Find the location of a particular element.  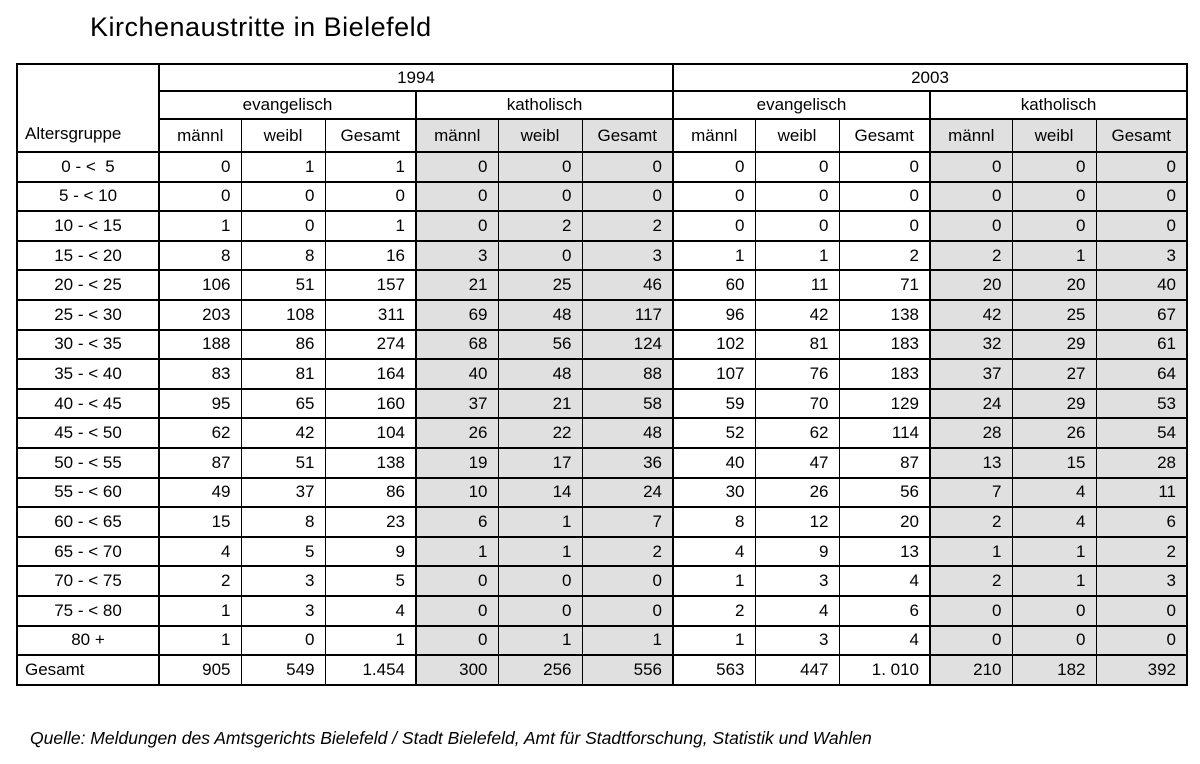

age-group-label: 10 - < 15 is located at coordinates (88, 226).